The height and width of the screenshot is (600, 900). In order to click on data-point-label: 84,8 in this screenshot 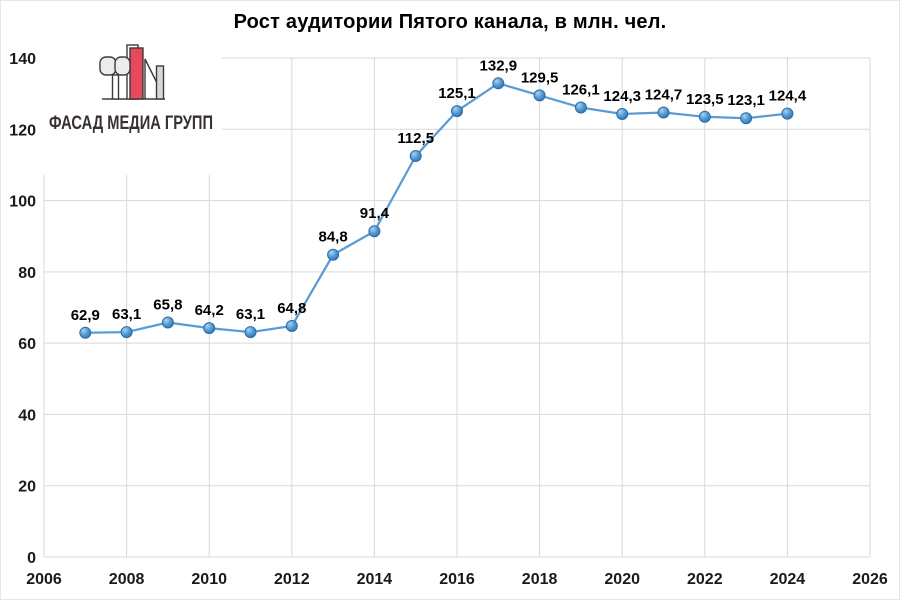, I will do `click(332, 237)`.